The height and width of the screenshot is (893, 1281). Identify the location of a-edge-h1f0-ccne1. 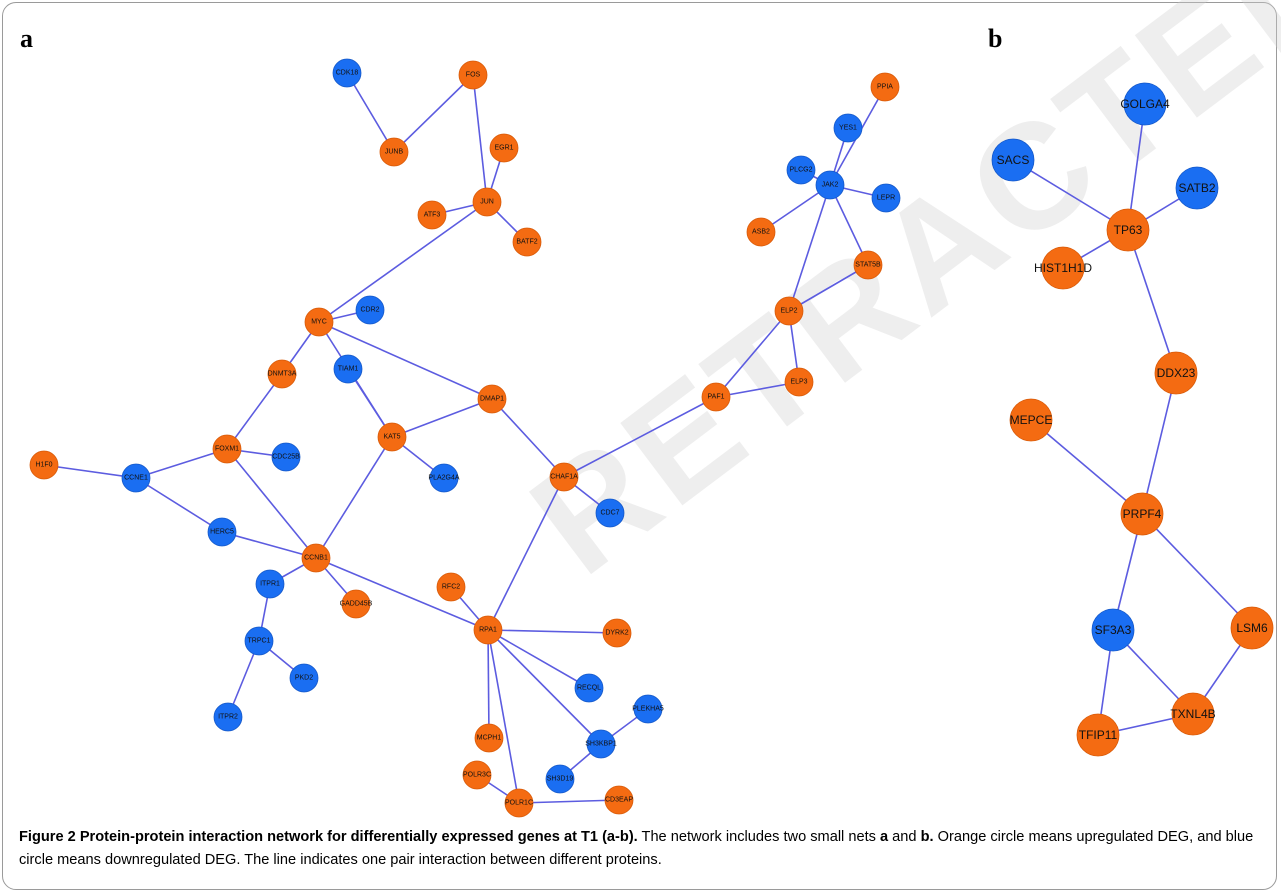
(90, 471).